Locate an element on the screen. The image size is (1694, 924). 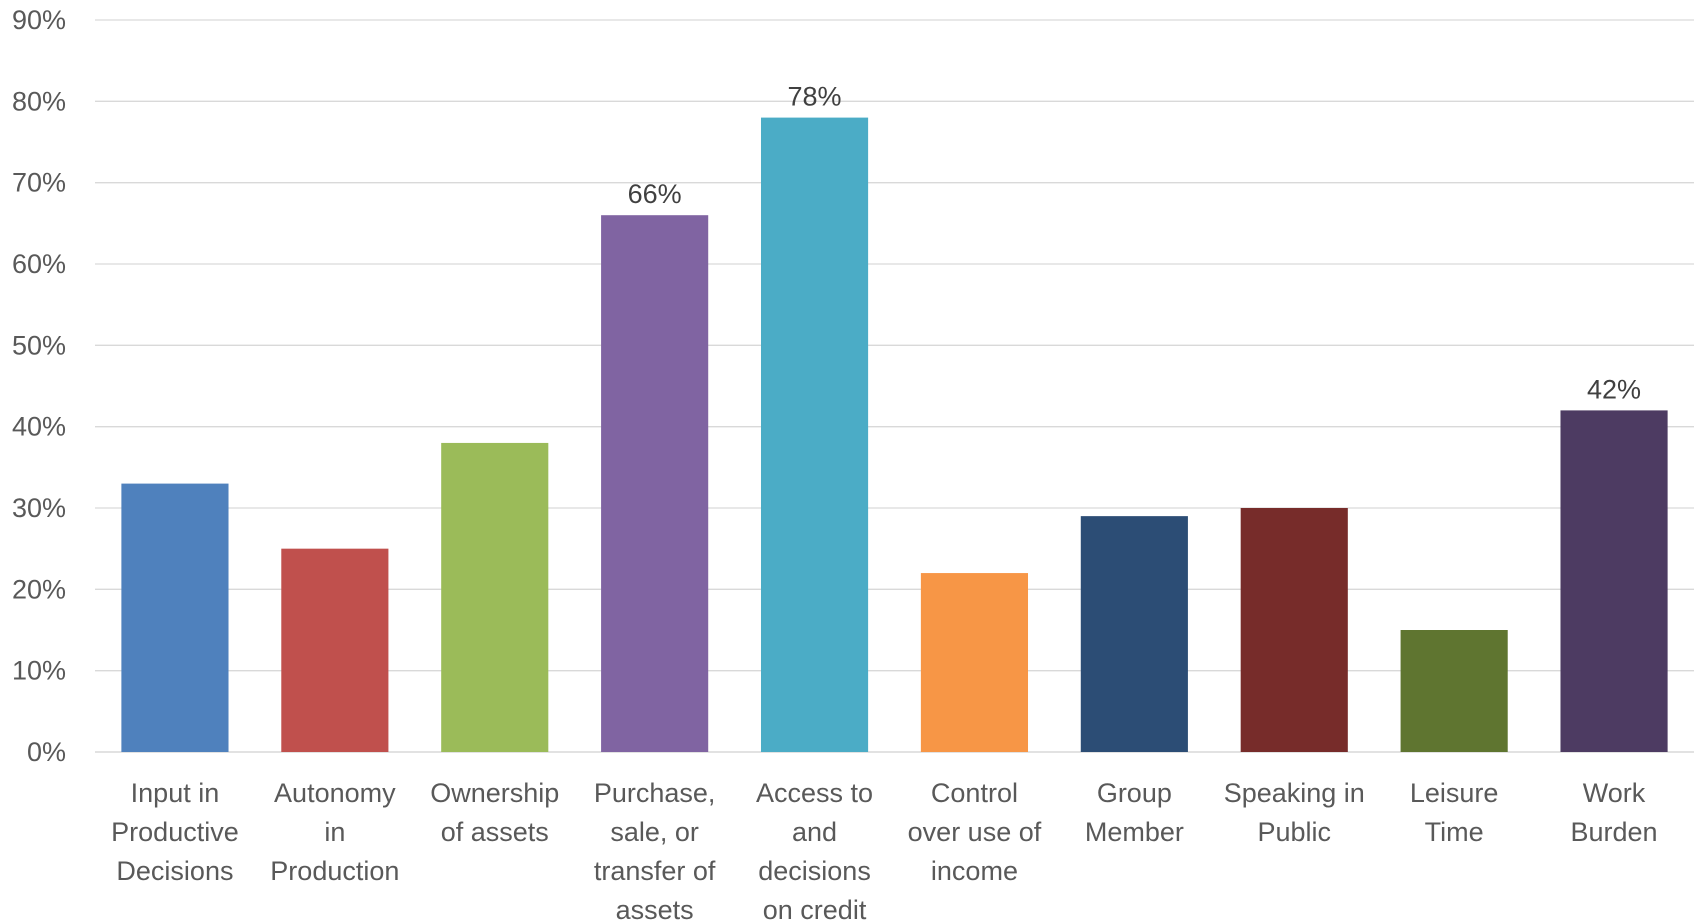
y-tick-label: 20% is located at coordinates (39, 589).